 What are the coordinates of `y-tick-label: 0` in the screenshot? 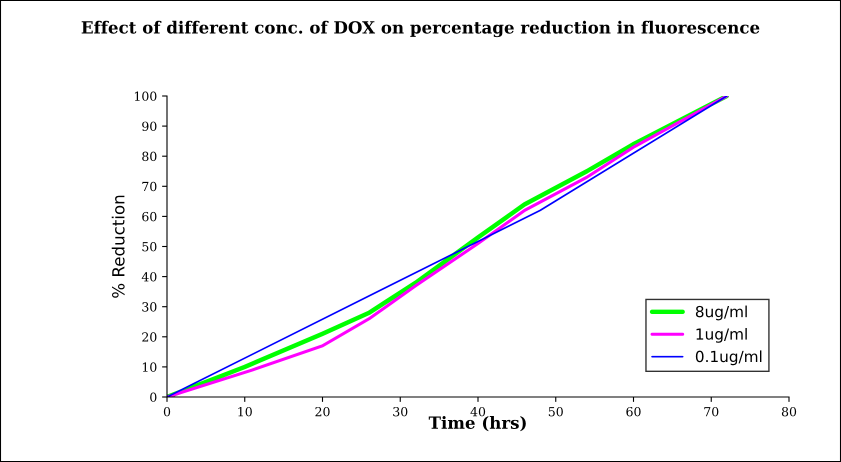 It's located at (153, 397).